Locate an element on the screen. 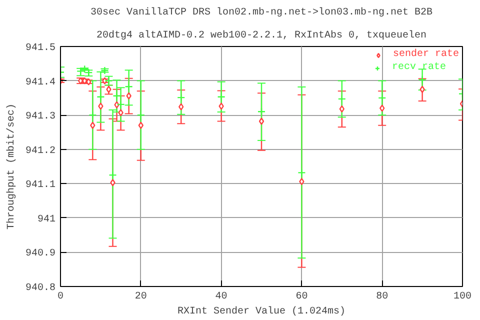 The height and width of the screenshot is (320, 480). x-tick-label: 40 is located at coordinates (221, 297).